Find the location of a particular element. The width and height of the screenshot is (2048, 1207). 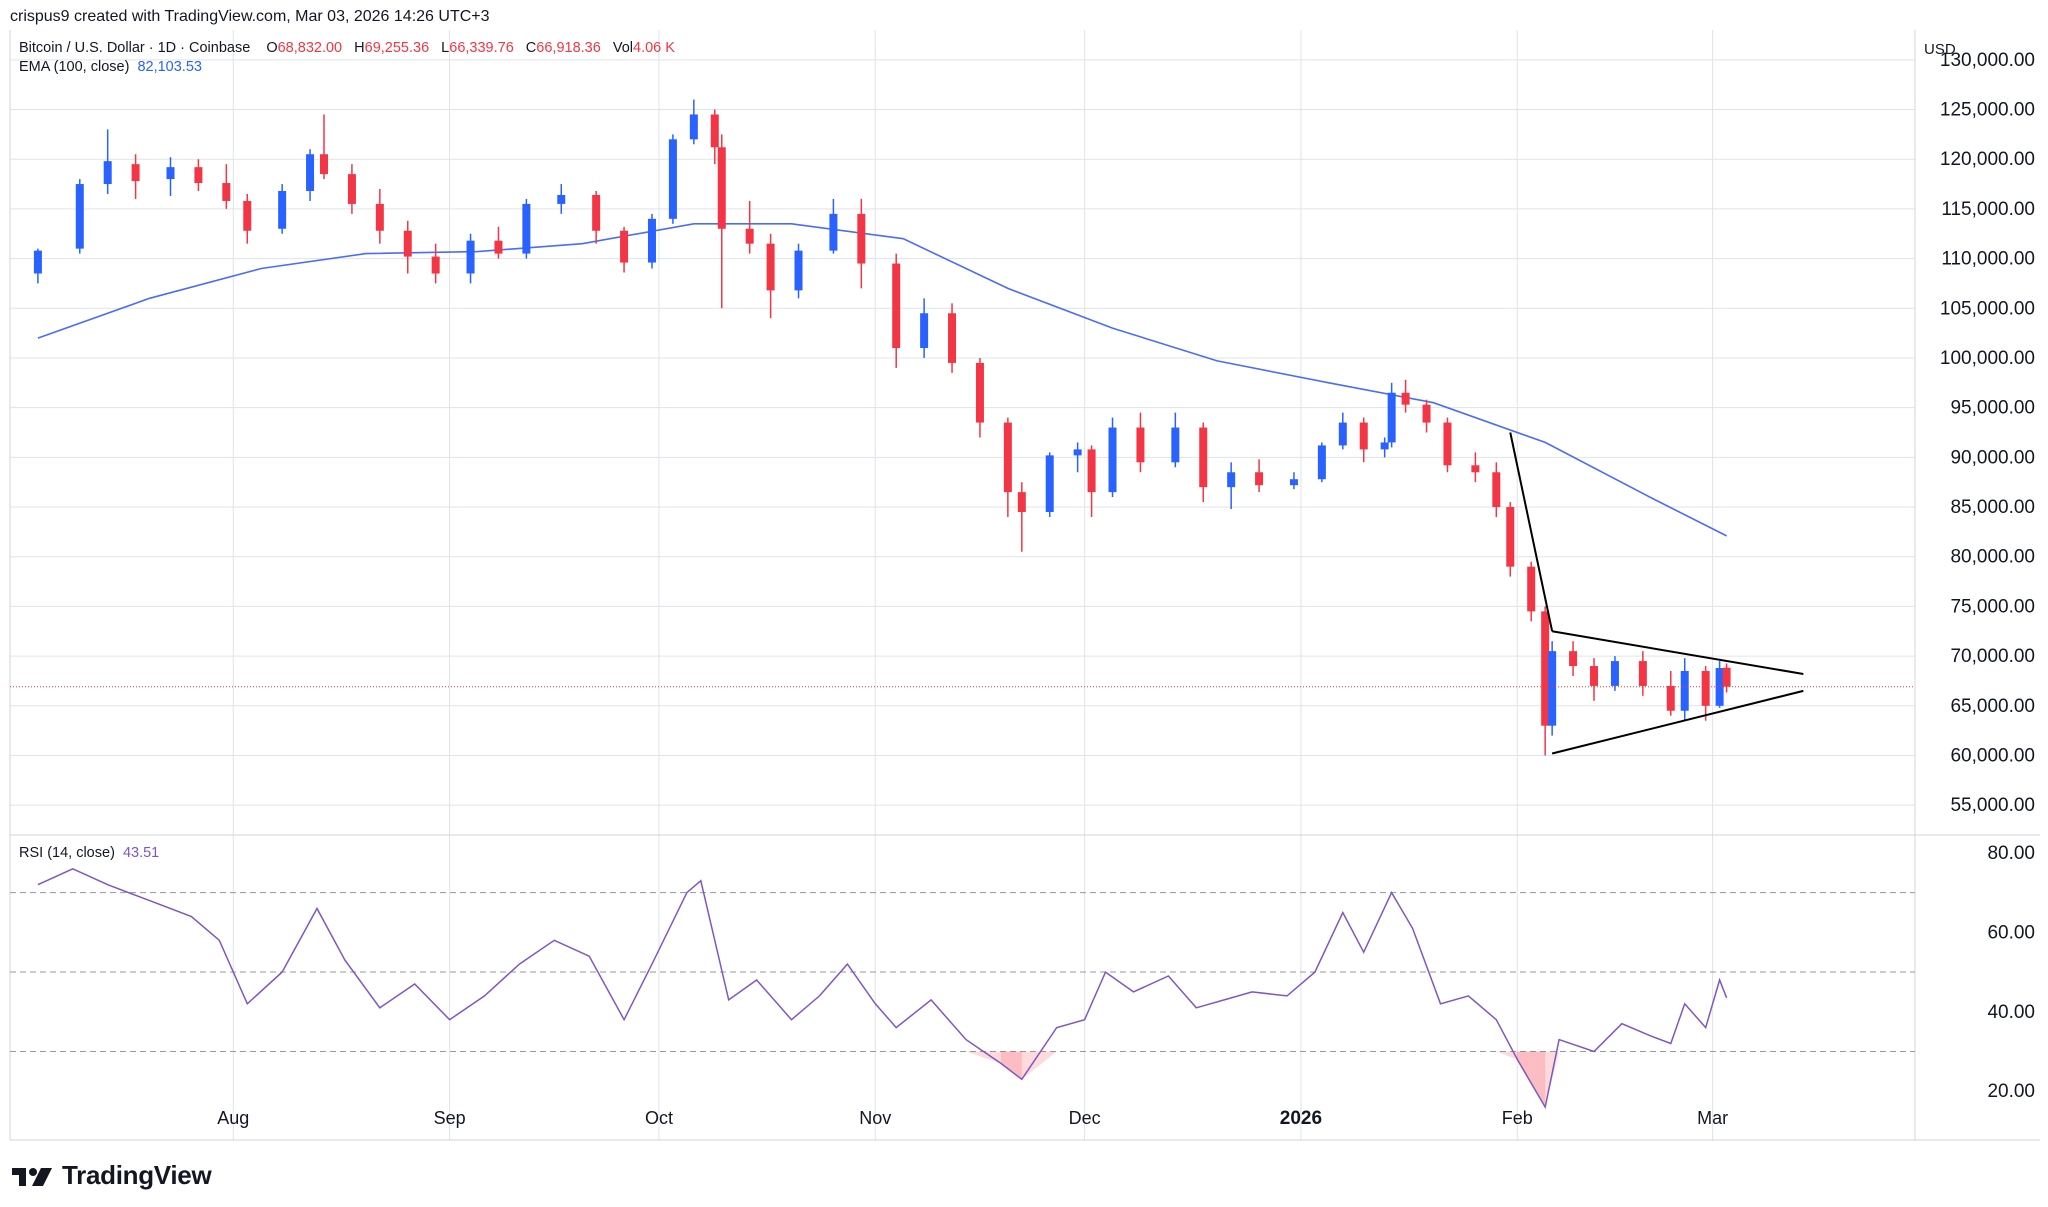

ema-value: 82,103.53 is located at coordinates (169, 67).